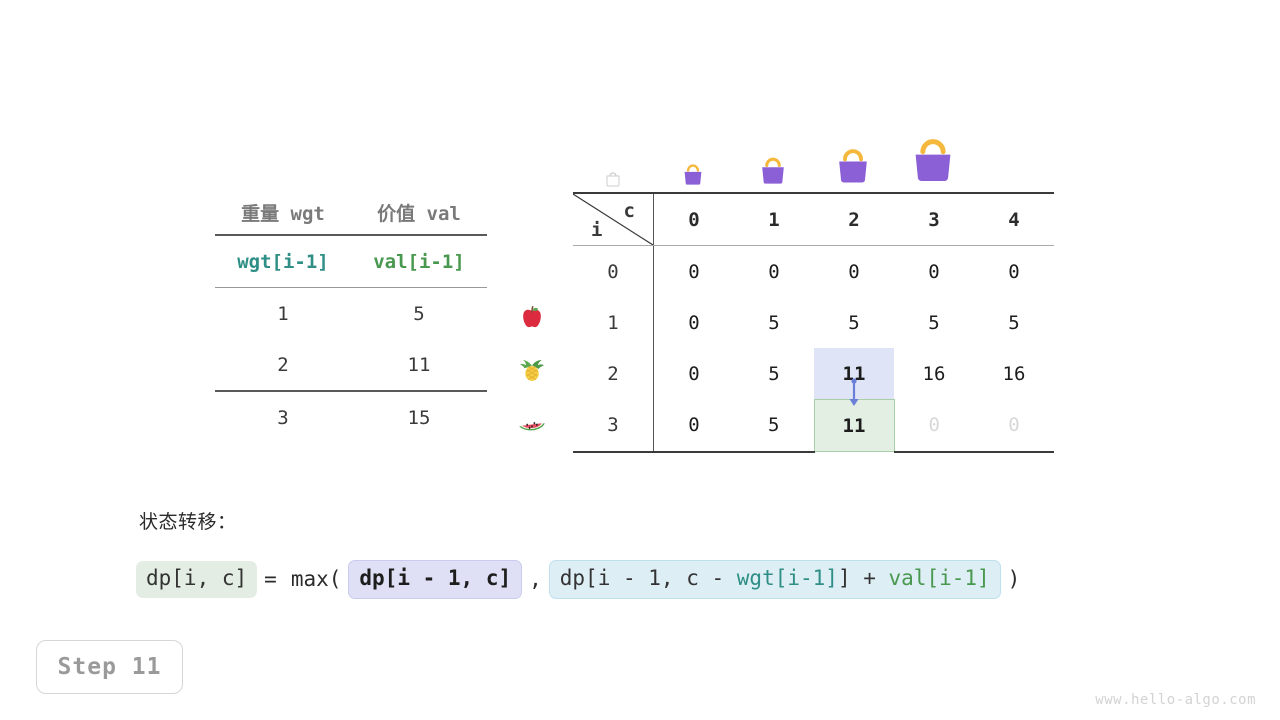  What do you see at coordinates (939, 578) in the screenshot?
I see `formula-token-val: val[i-1]` at bounding box center [939, 578].